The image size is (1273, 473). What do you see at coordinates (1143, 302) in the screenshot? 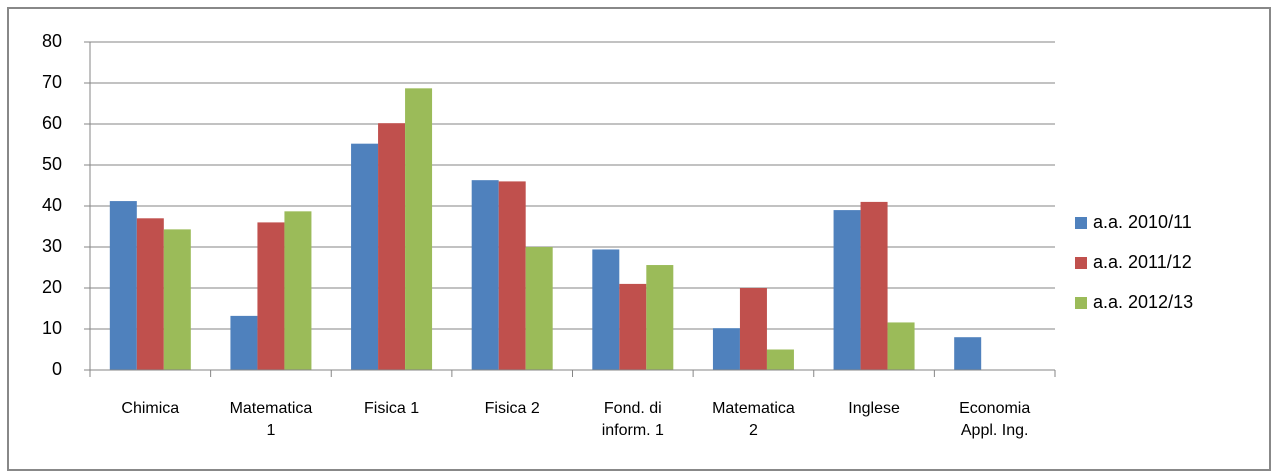
I see `legend-label: a.a. 2012/13` at bounding box center [1143, 302].